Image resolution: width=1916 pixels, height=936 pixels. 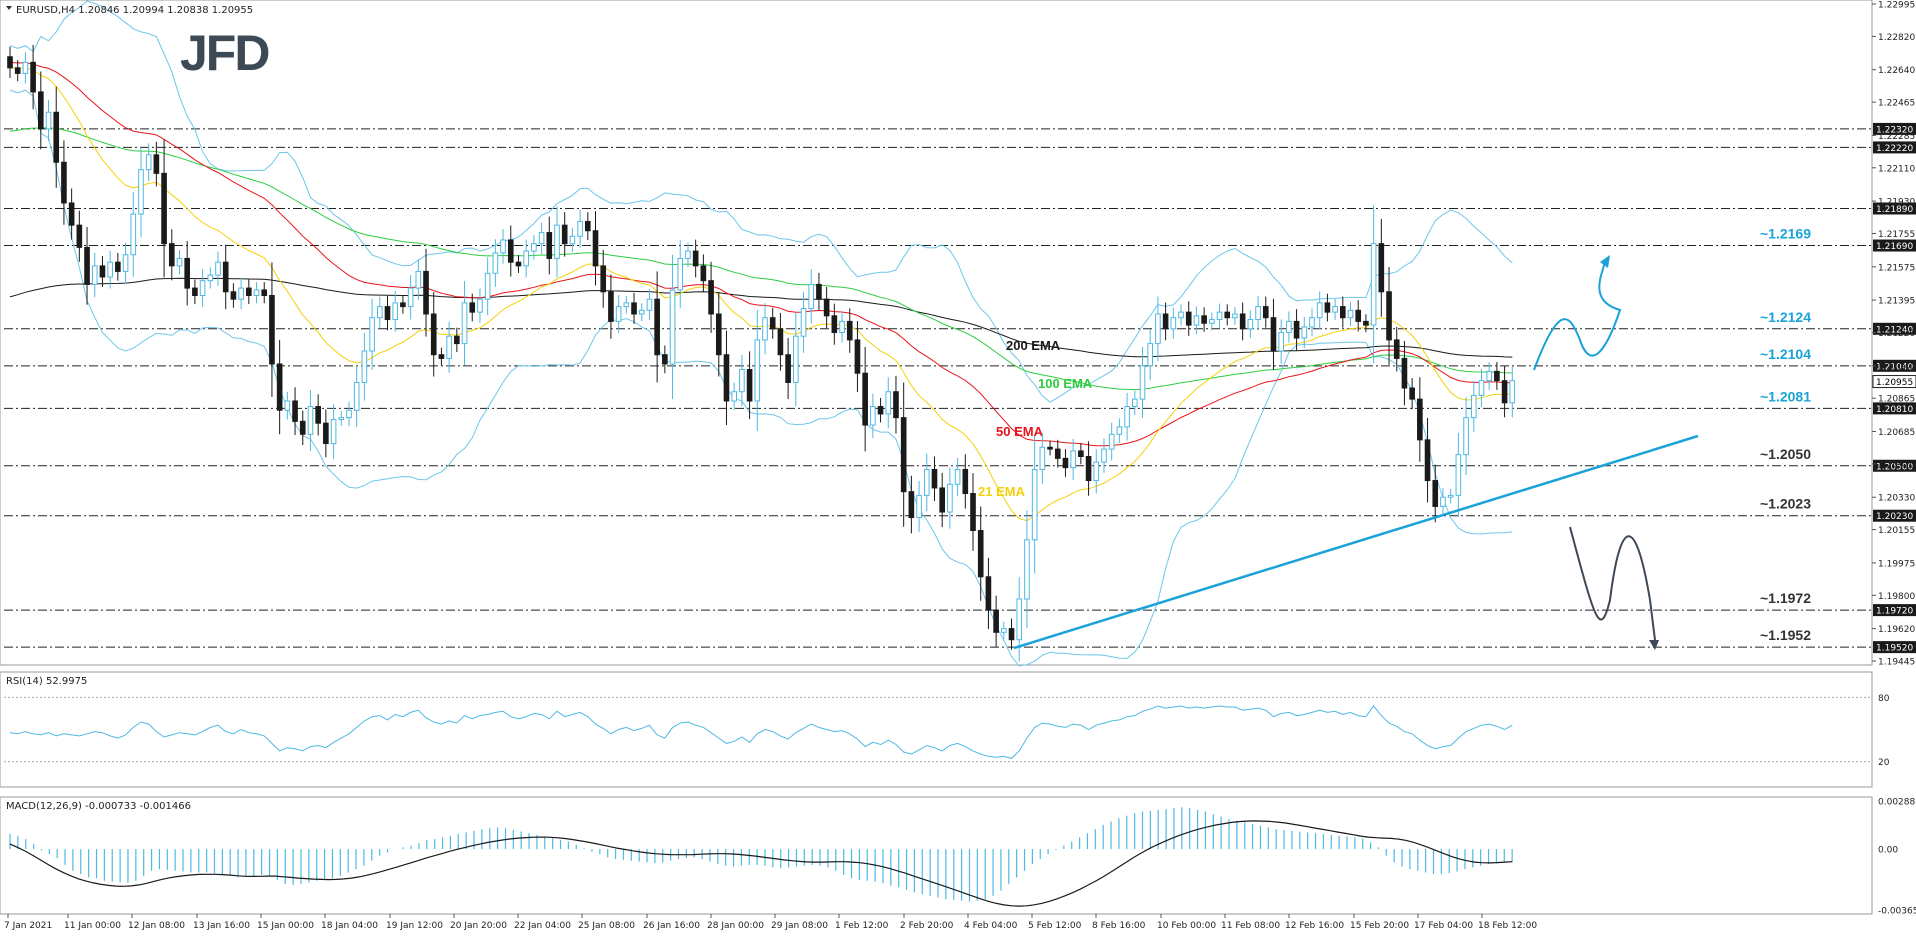 What do you see at coordinates (1250, 926) in the screenshot?
I see `x-tick-label: 11 Feb 08:00` at bounding box center [1250, 926].